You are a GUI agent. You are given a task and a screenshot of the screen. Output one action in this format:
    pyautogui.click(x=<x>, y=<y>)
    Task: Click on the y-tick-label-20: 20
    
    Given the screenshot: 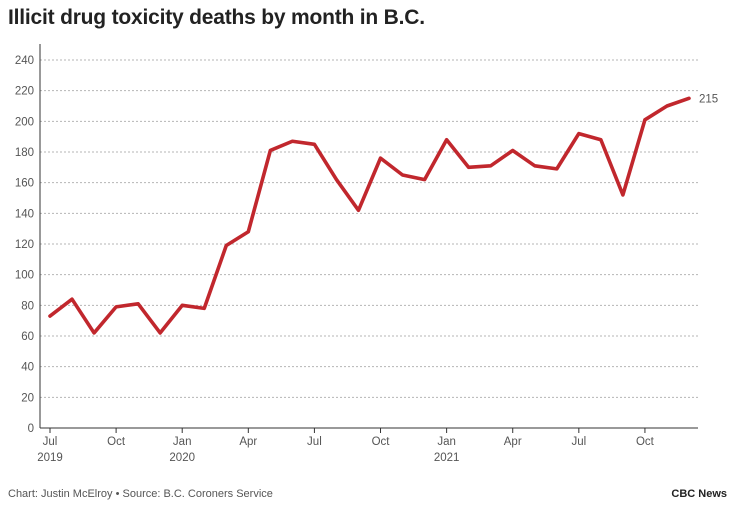 What is the action you would take?
    pyautogui.click(x=27, y=398)
    